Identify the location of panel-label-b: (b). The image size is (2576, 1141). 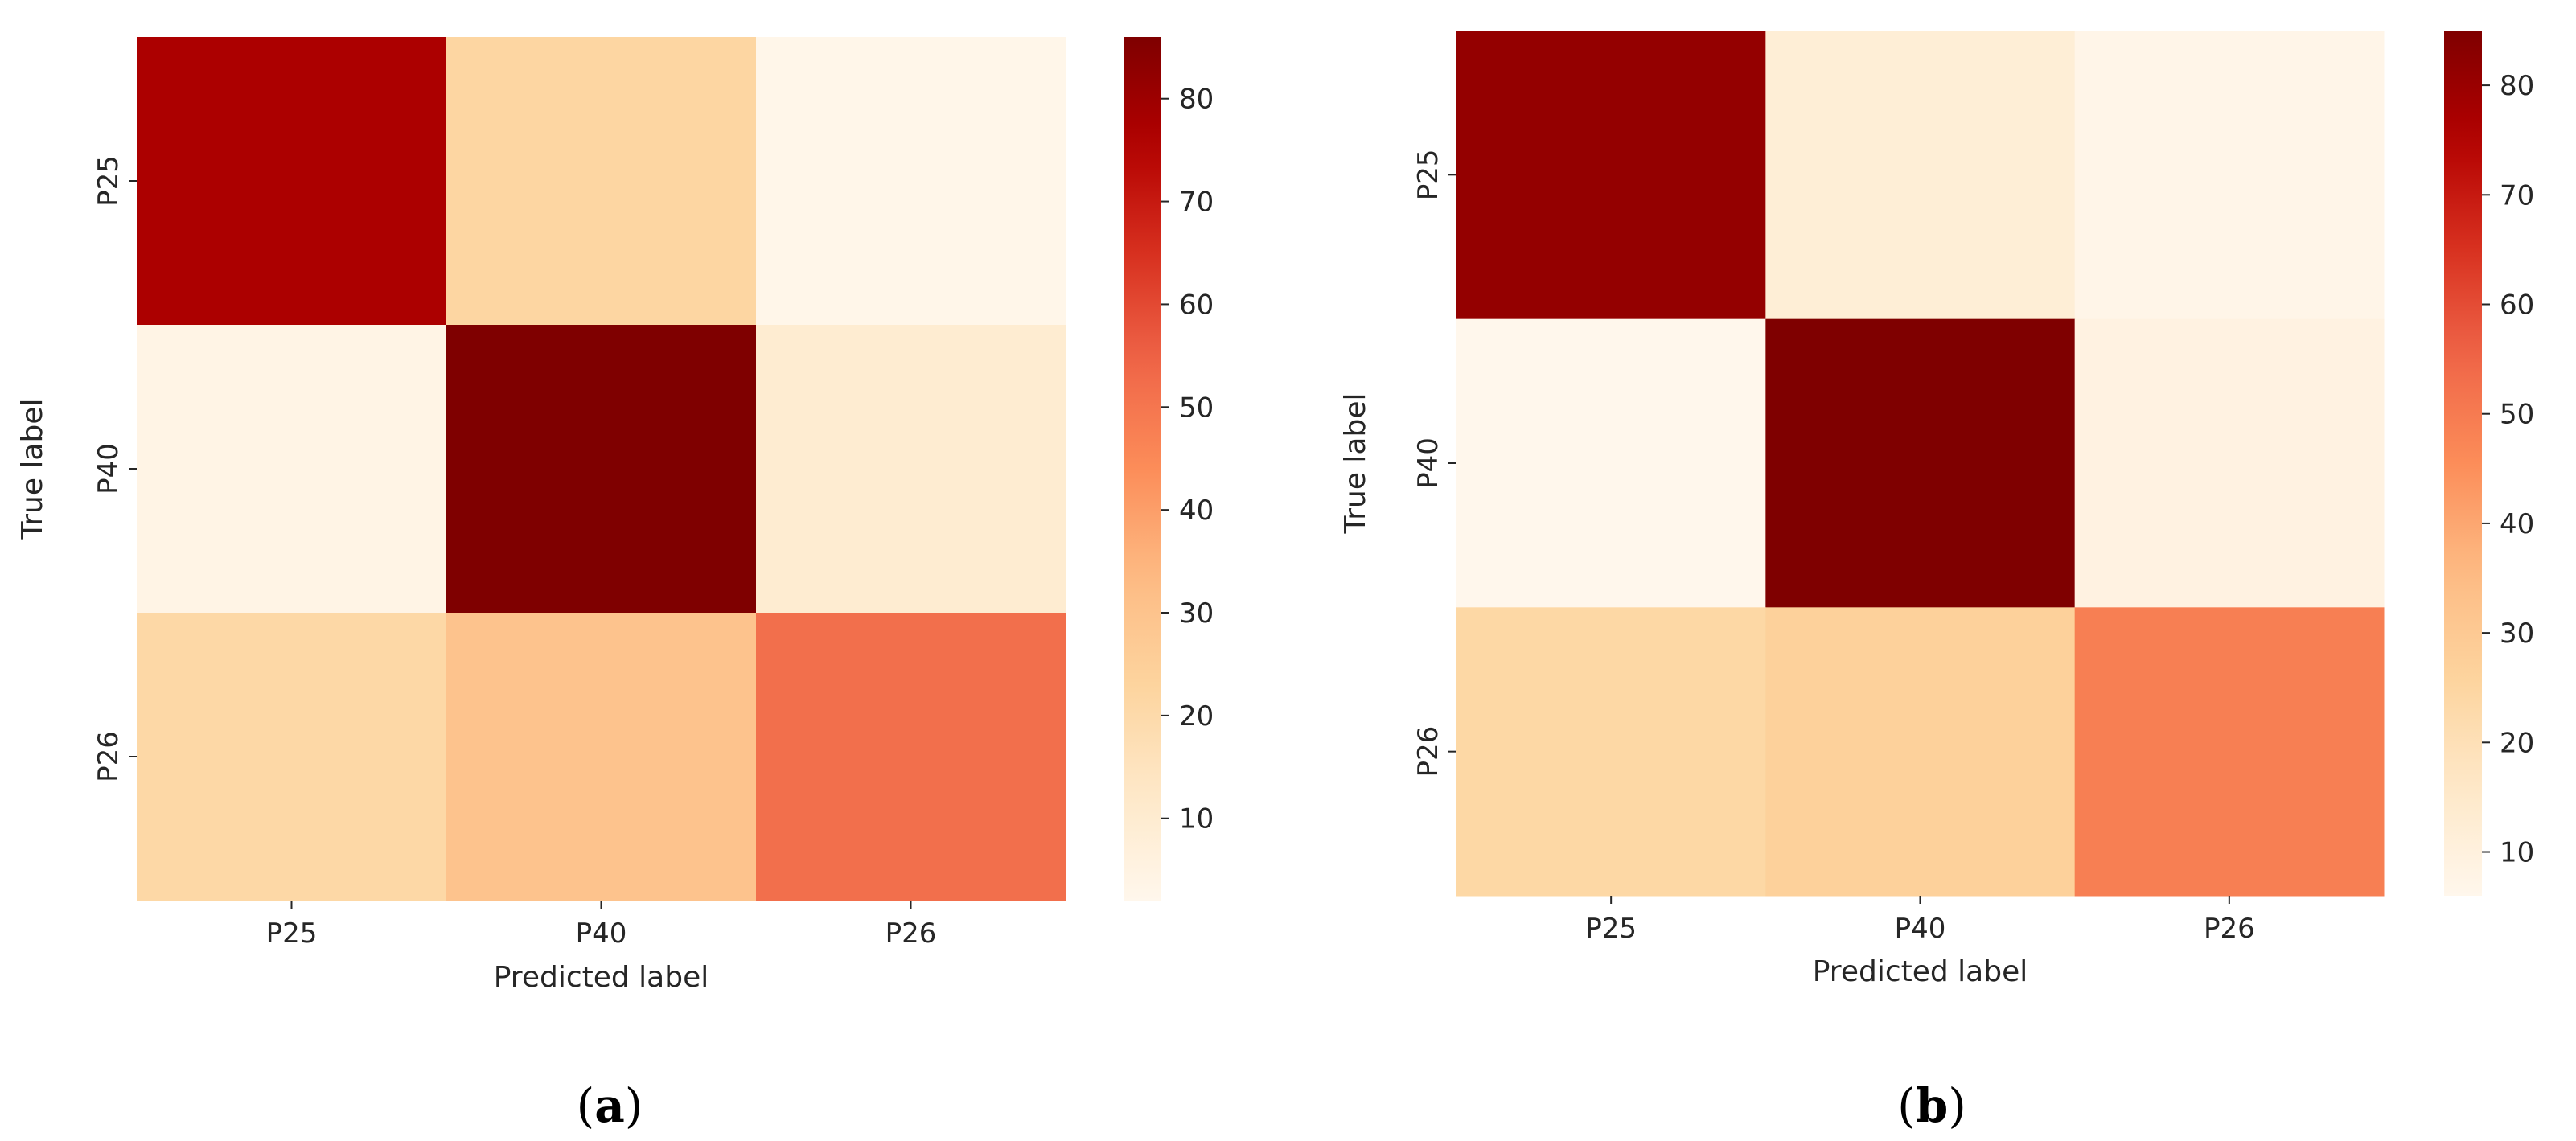
(1931, 1105).